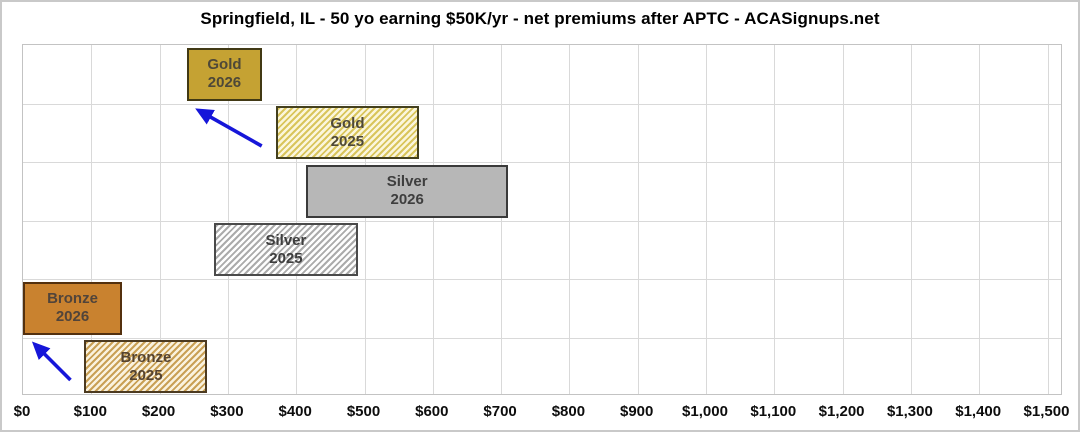 This screenshot has height=432, width=1080. Describe the element at coordinates (909, 411) in the screenshot. I see `x-tick-label: $1,300` at that location.